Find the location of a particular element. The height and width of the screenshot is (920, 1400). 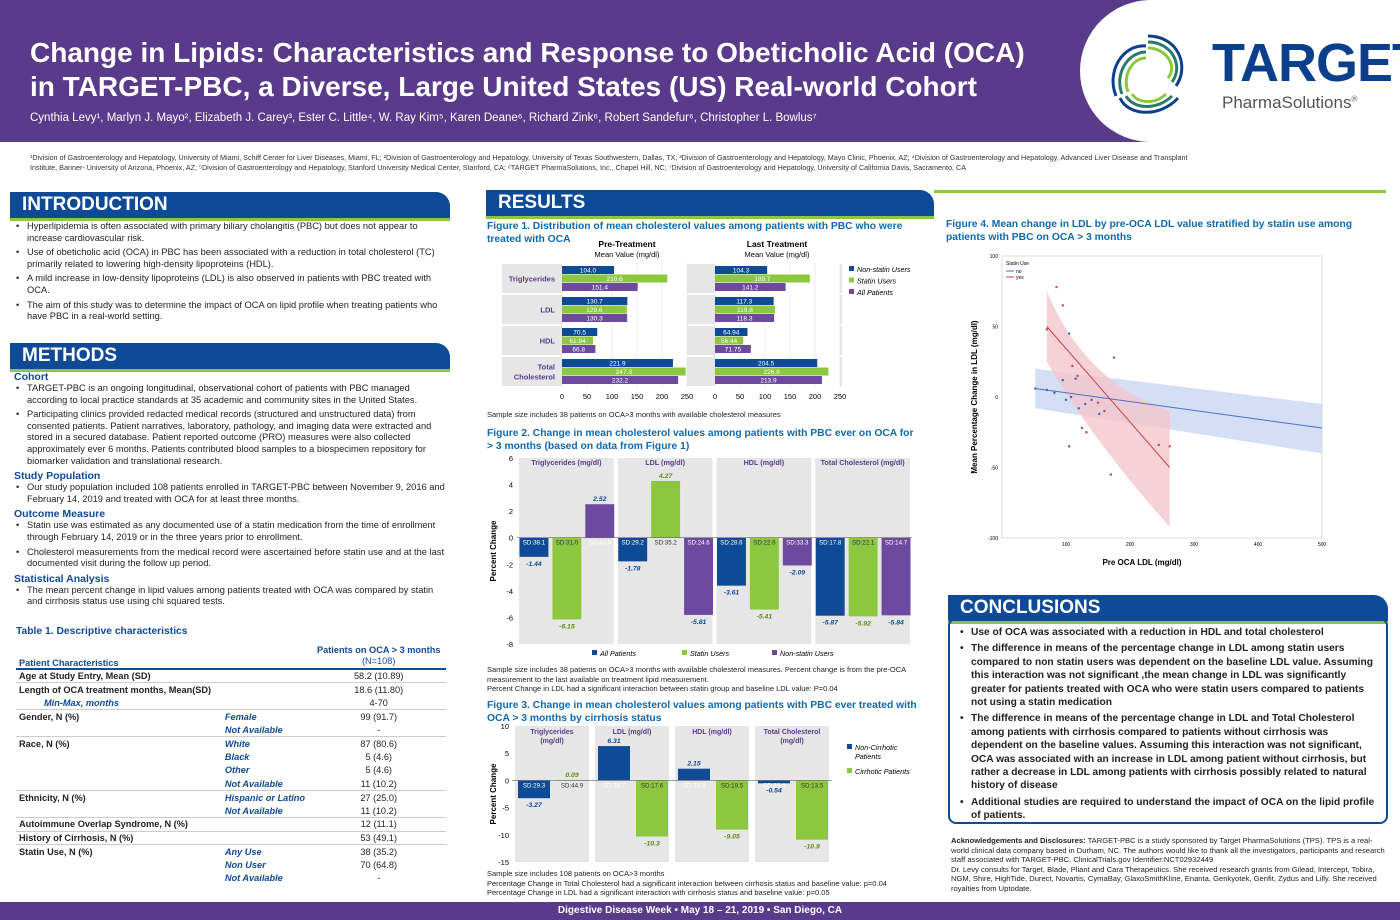

fig1-bar-label: 61.94 is located at coordinates (577, 341).